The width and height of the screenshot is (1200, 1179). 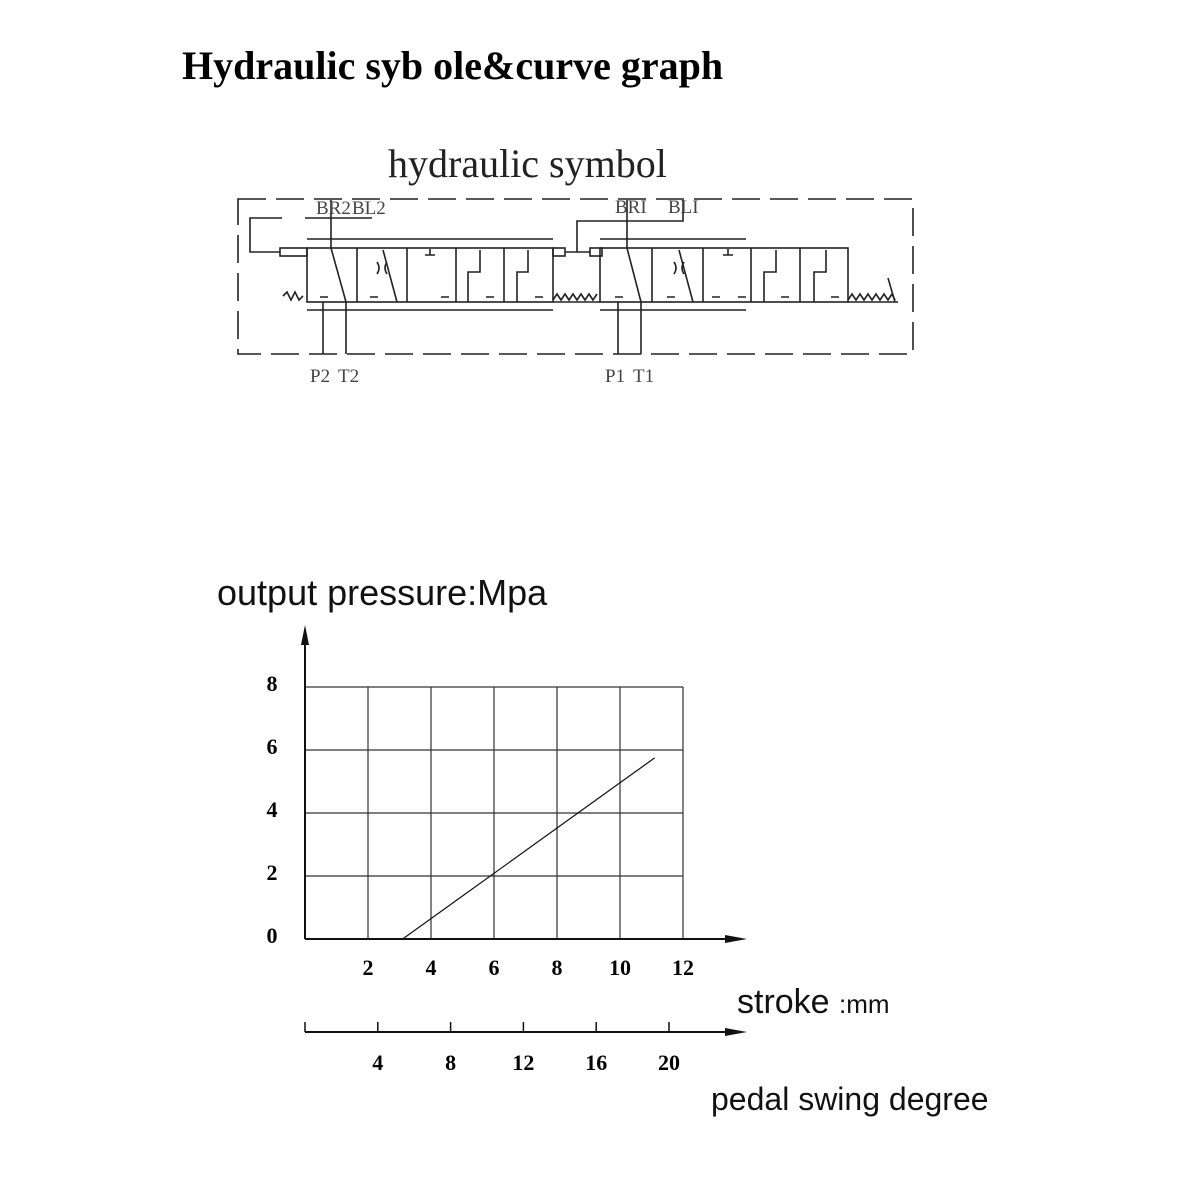 I want to click on y-axis-label: output pressure:Mpa, so click(x=382, y=592).